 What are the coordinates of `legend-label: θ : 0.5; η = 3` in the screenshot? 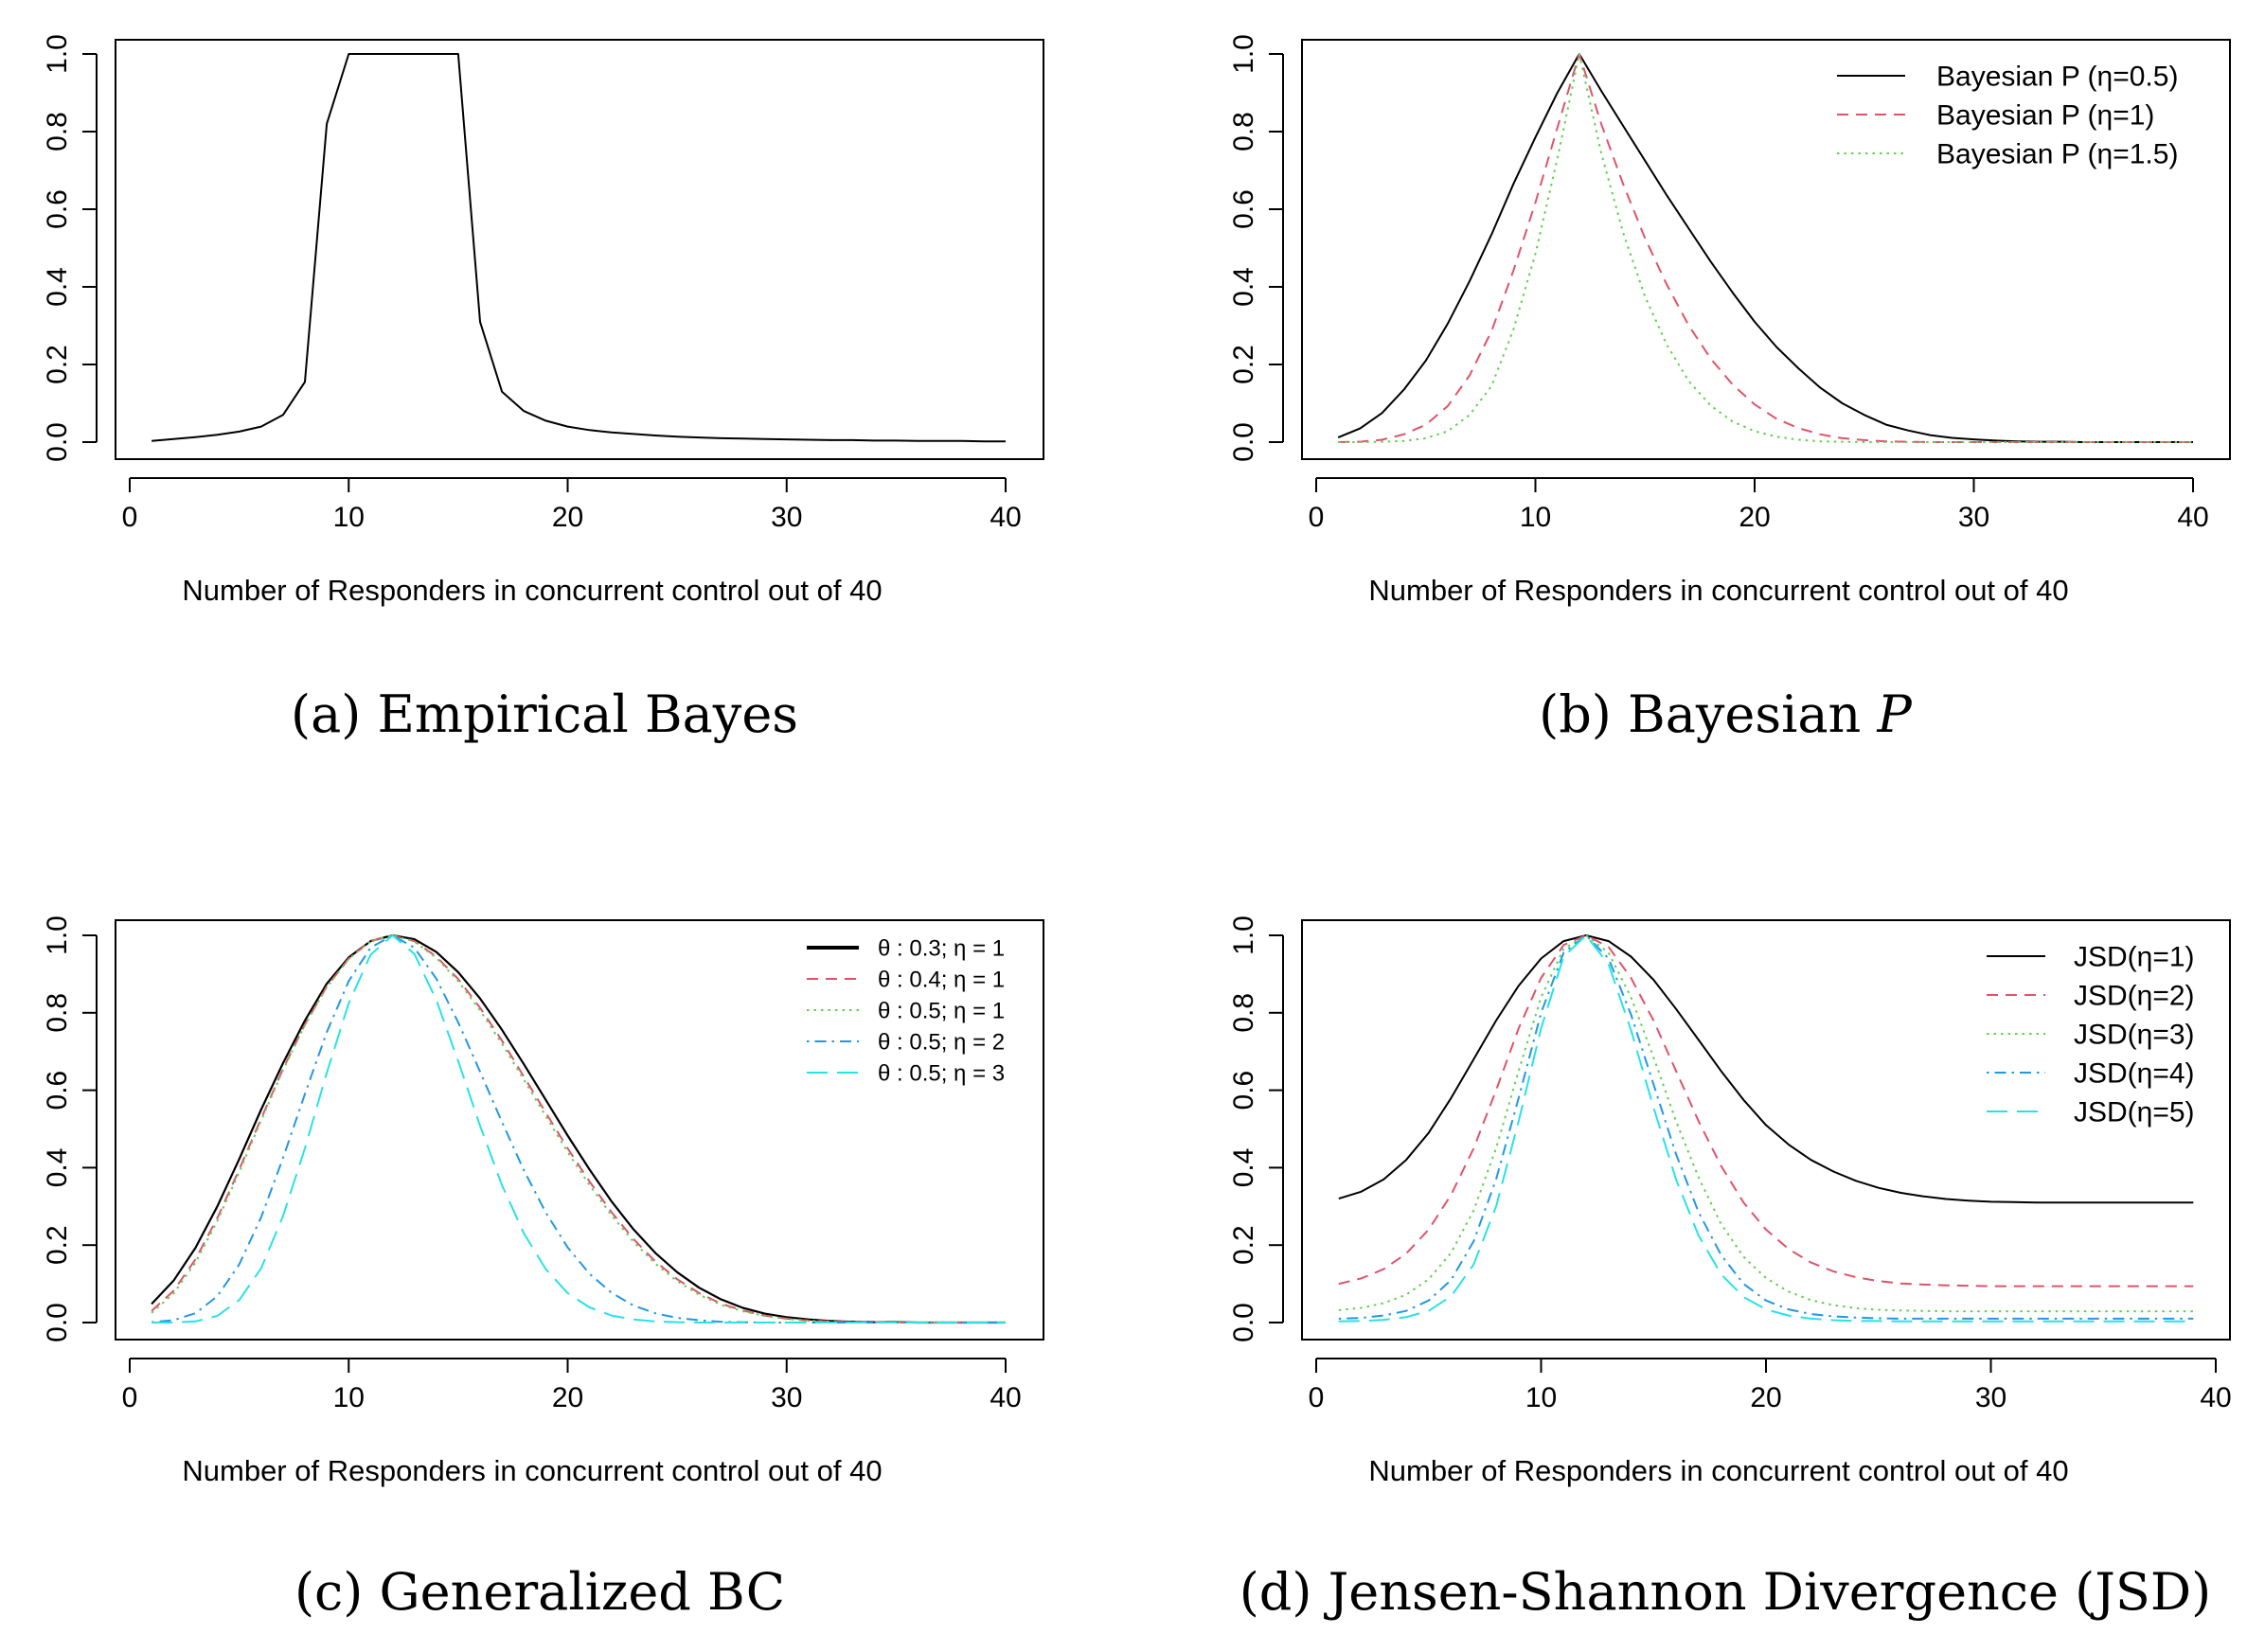 It's located at (941, 1073).